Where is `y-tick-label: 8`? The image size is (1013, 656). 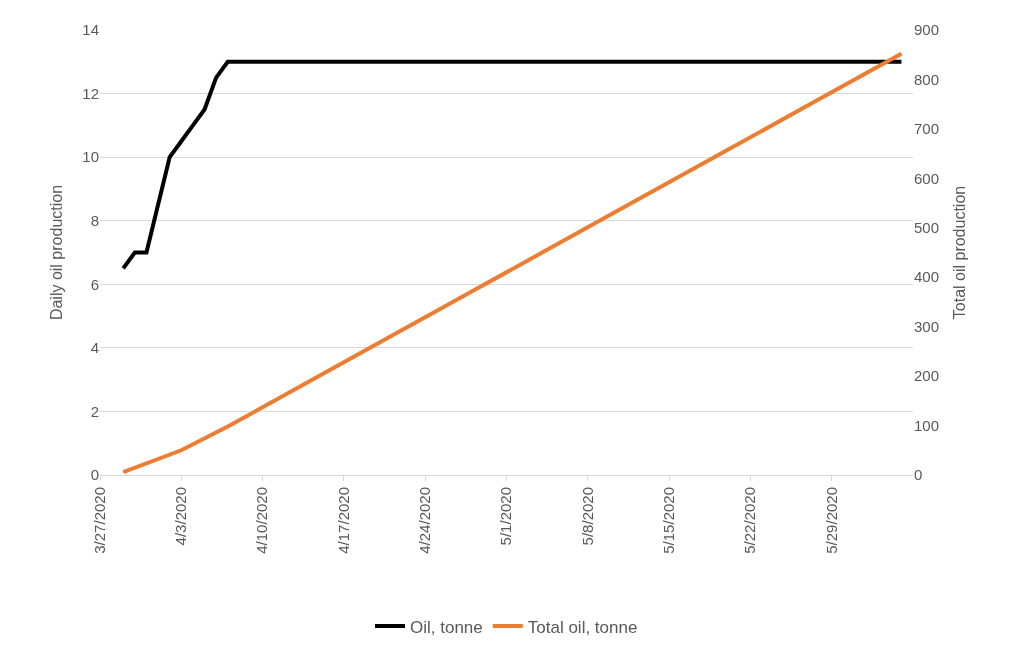 y-tick-label: 8 is located at coordinates (94, 220).